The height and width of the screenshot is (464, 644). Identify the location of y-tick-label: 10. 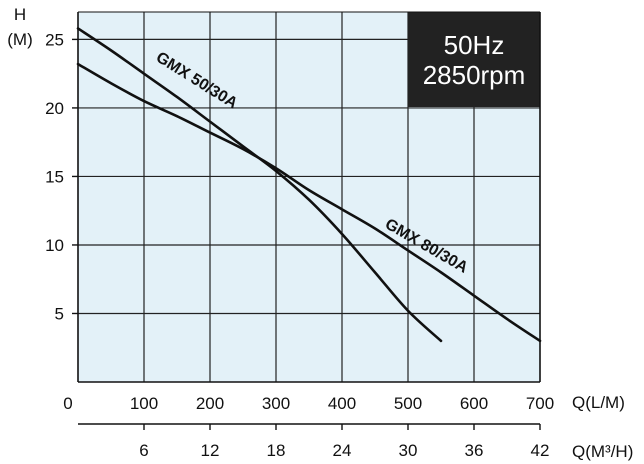
(54, 245).